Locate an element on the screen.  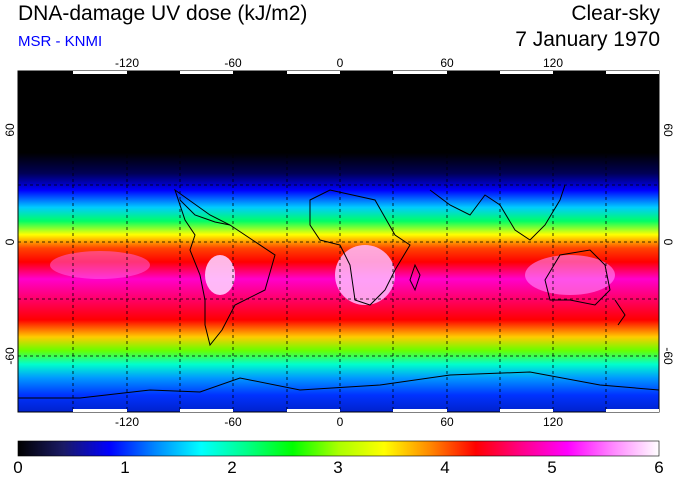
colorbar-label: 6 is located at coordinates (659, 467).